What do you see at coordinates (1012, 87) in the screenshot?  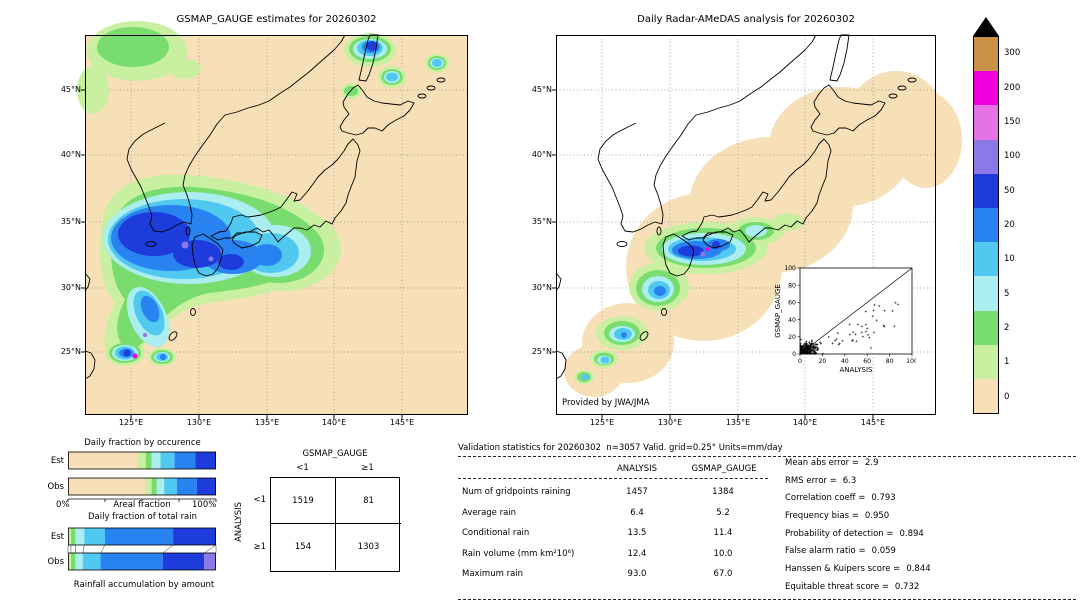 I see `colorbar-tick-label: 200` at bounding box center [1012, 87].